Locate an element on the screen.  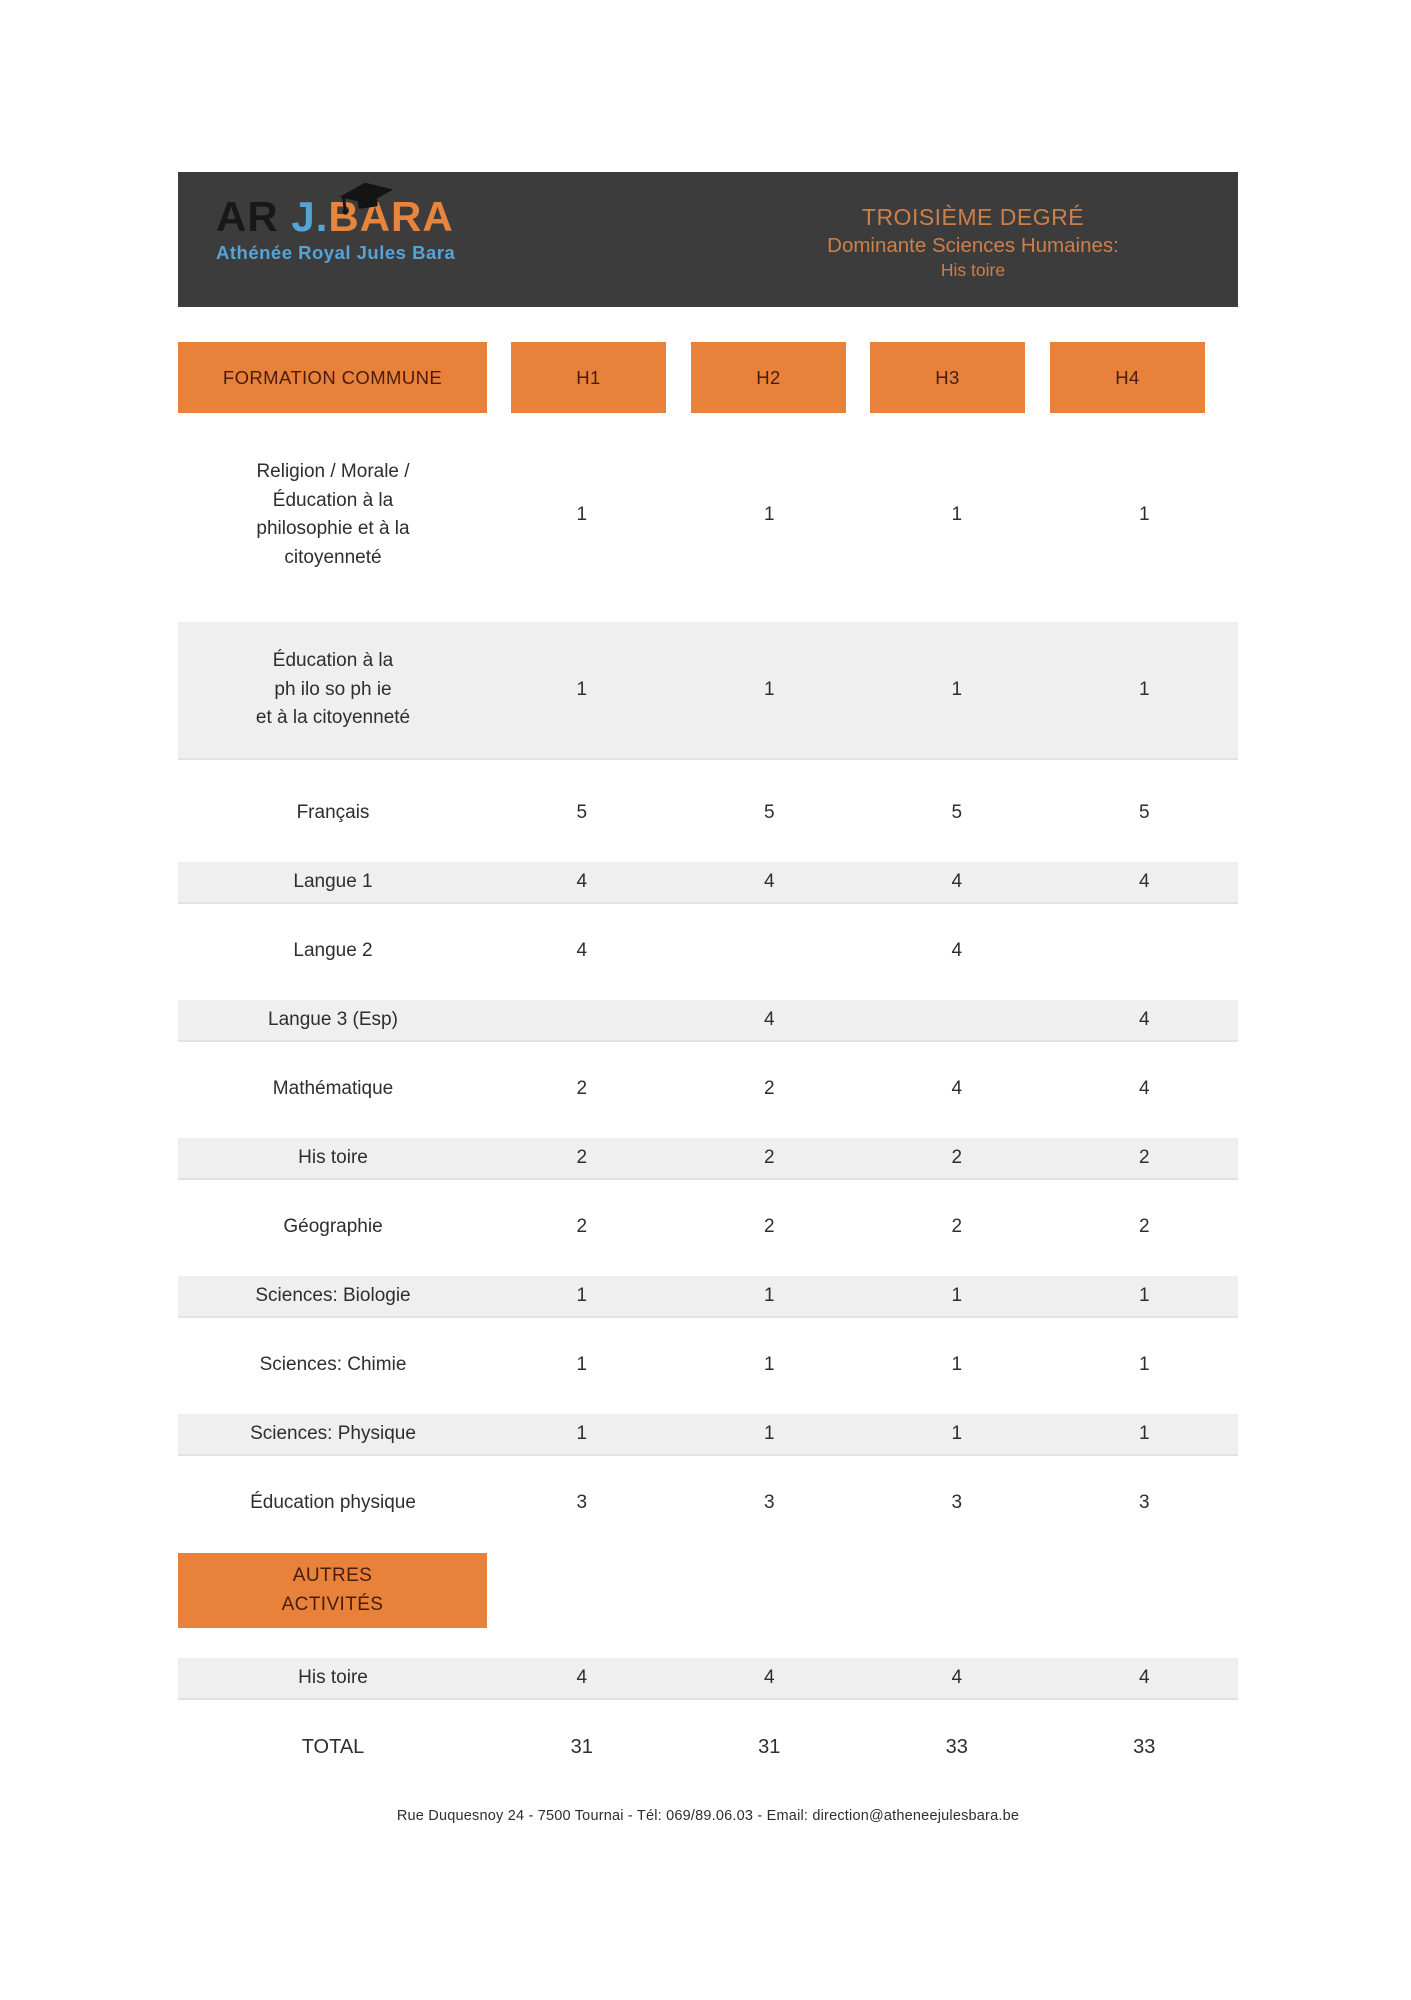
total-value-h4: 33 is located at coordinates (1144, 1747).